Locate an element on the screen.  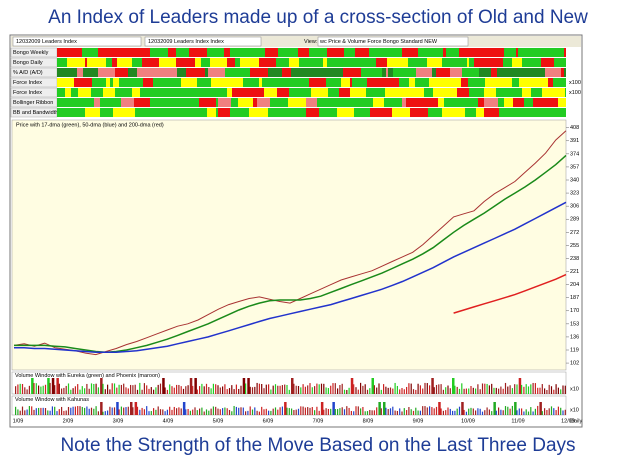
volume-scale: x10 is located at coordinates (574, 389).